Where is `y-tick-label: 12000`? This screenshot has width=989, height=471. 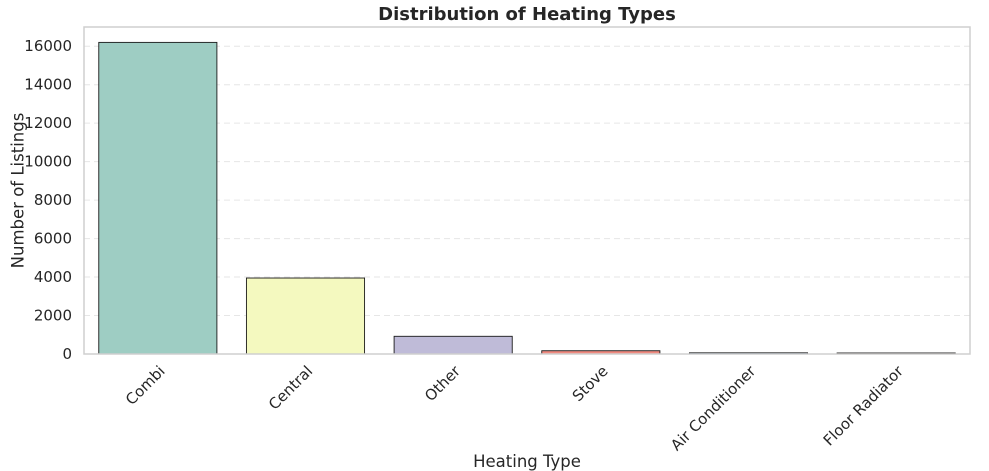
y-tick-label: 12000 is located at coordinates (48, 123).